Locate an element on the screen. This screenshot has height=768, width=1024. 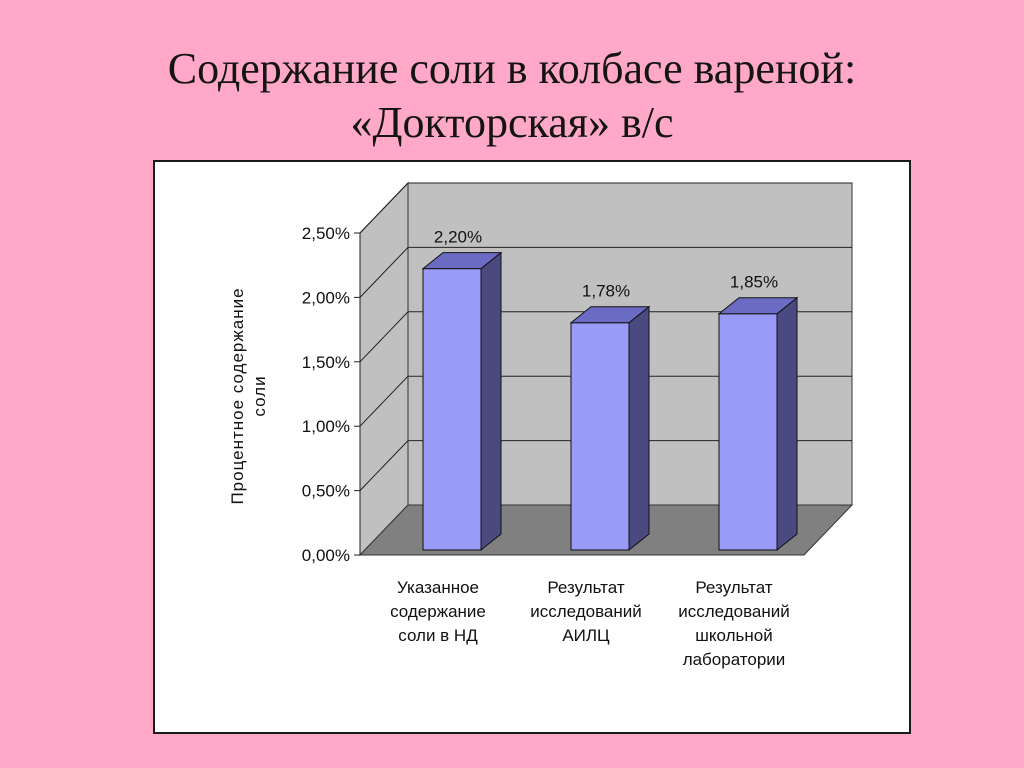
category-label-line: школьной is located at coordinates (733, 635).